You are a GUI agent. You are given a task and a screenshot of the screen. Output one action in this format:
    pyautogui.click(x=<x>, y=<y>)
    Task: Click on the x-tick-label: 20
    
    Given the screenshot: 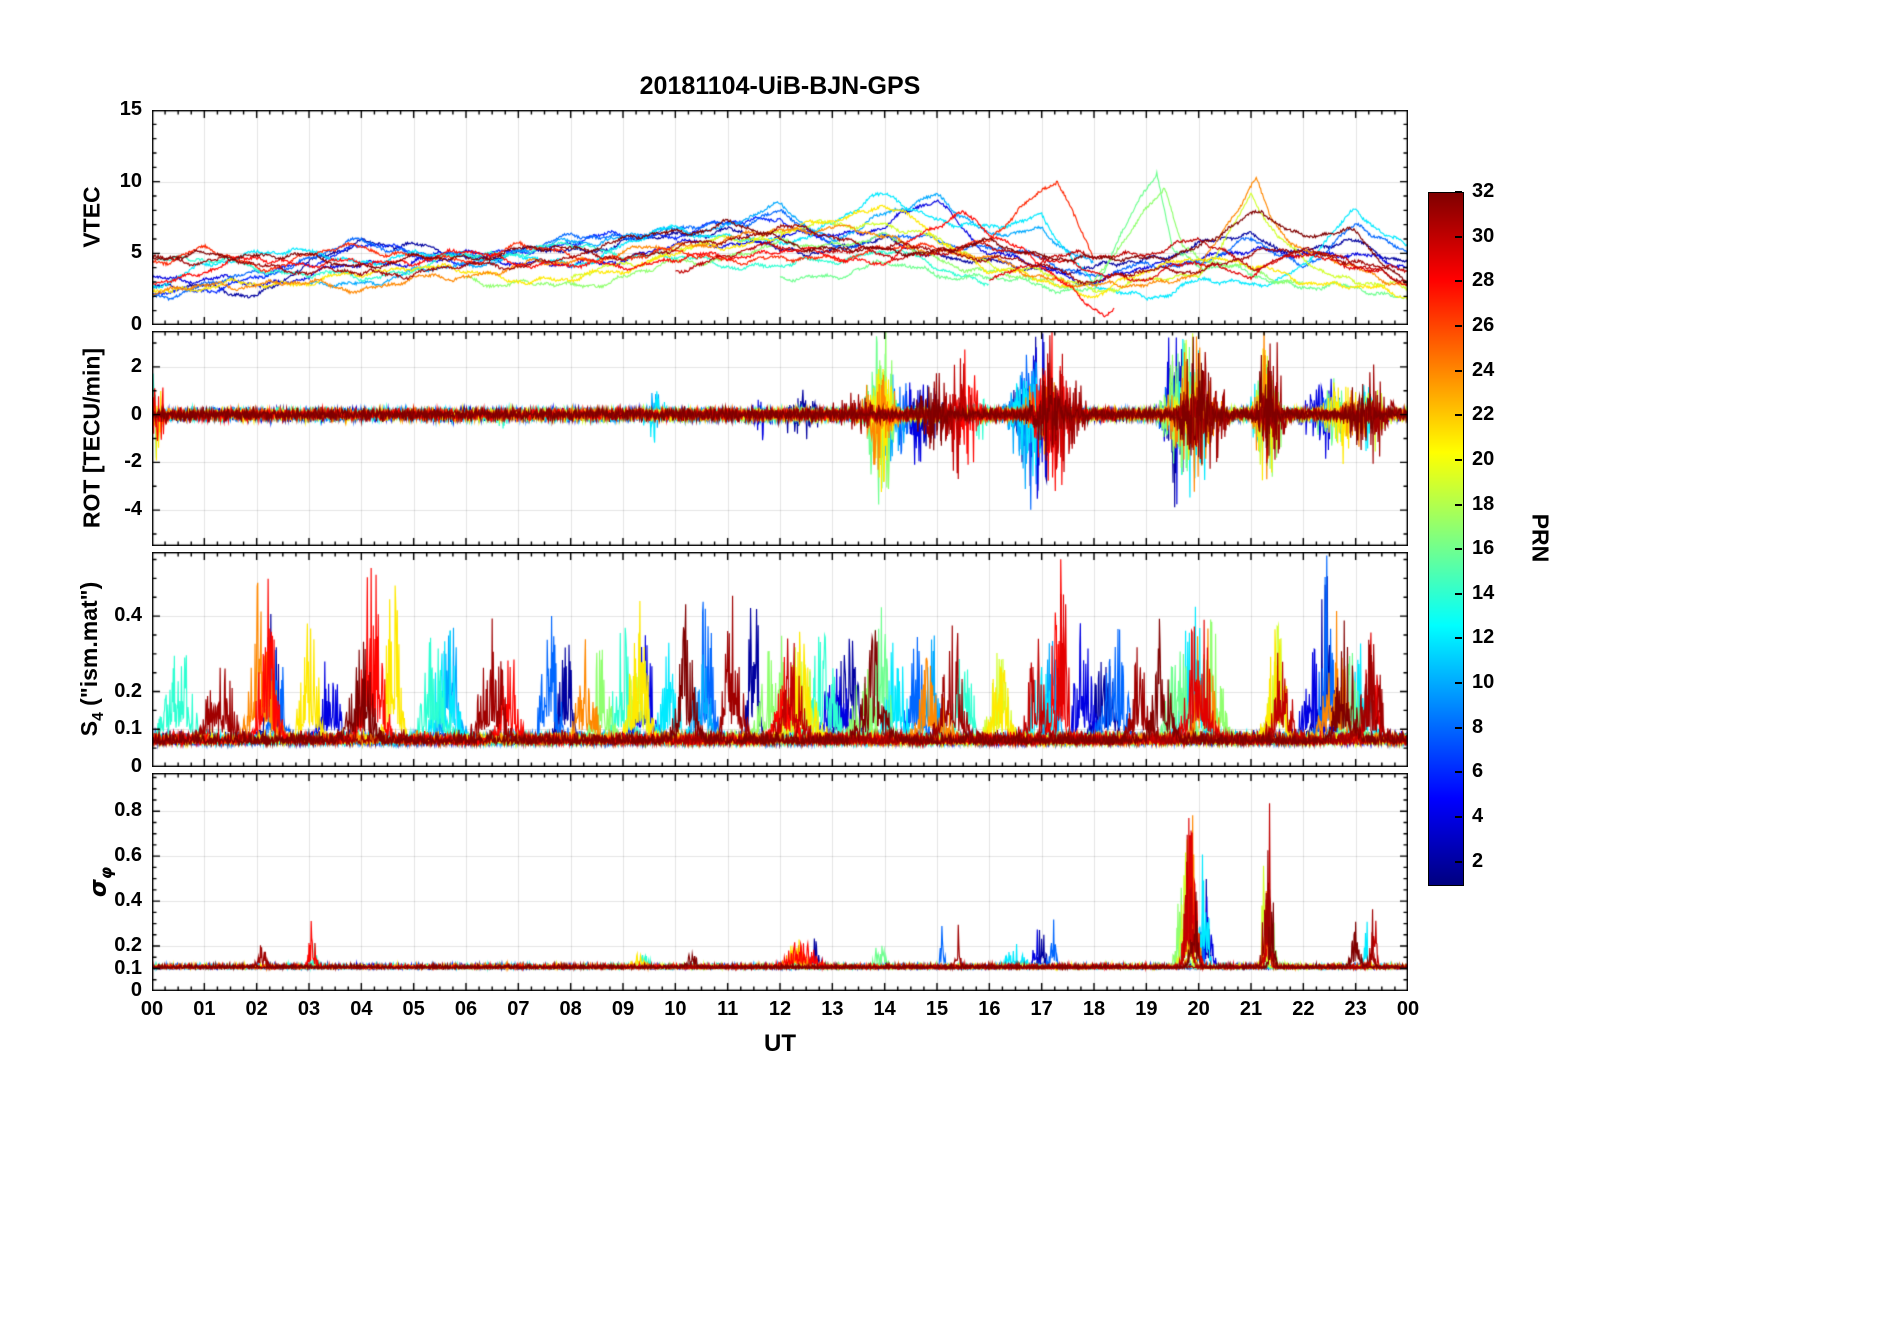 What is the action you would take?
    pyautogui.click(x=1198, y=1009)
    